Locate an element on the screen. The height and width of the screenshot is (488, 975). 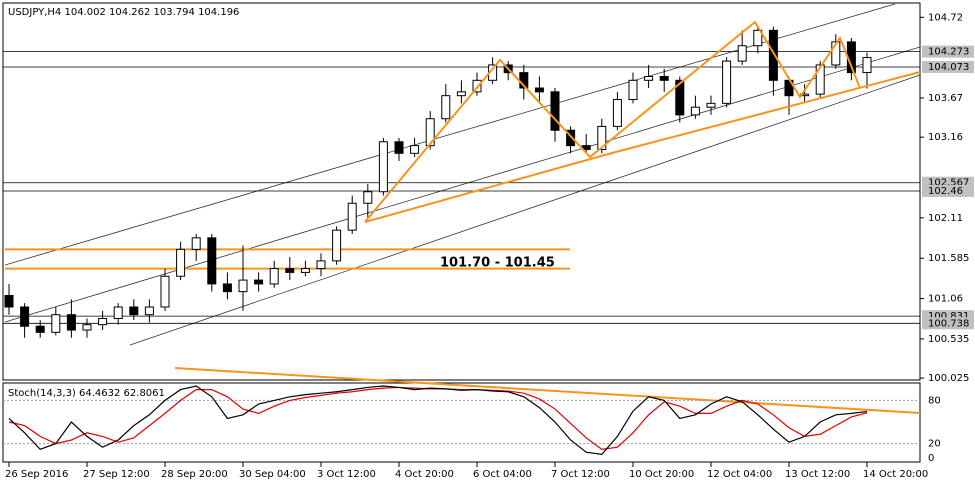
level-label: 104.273 is located at coordinates (948, 52).